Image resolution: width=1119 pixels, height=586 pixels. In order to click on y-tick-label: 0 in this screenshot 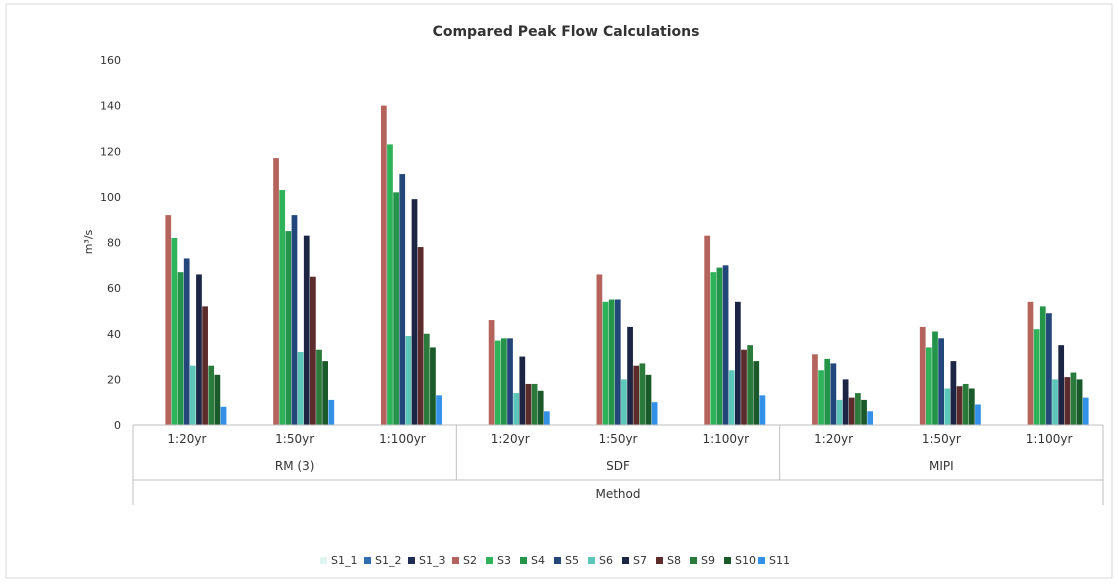, I will do `click(117, 425)`.